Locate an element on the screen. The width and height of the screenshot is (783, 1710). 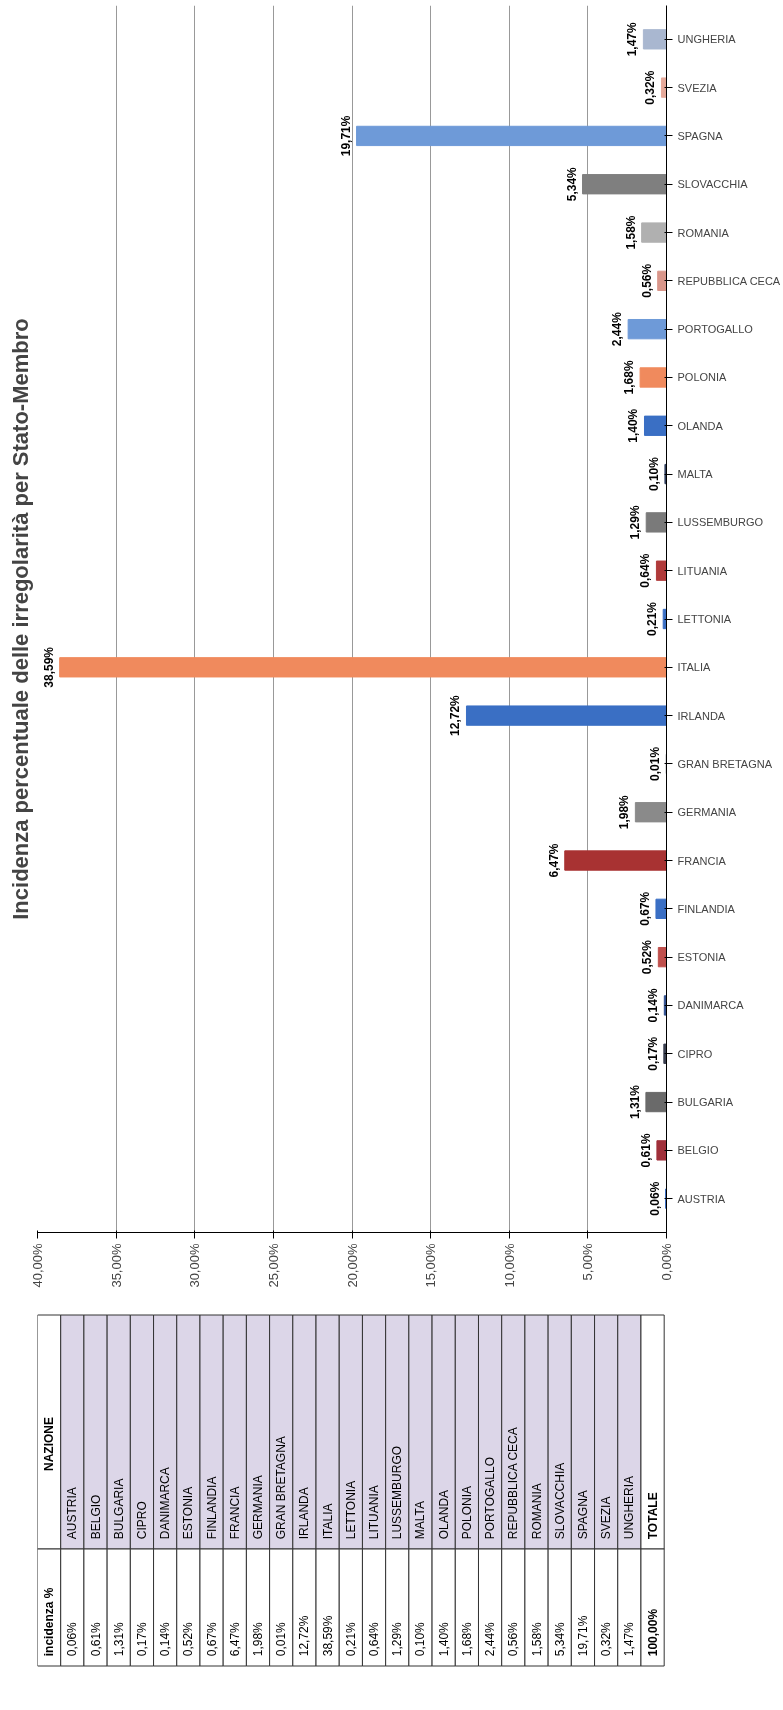
y-tick-label: BELGIO is located at coordinates (698, 1150).